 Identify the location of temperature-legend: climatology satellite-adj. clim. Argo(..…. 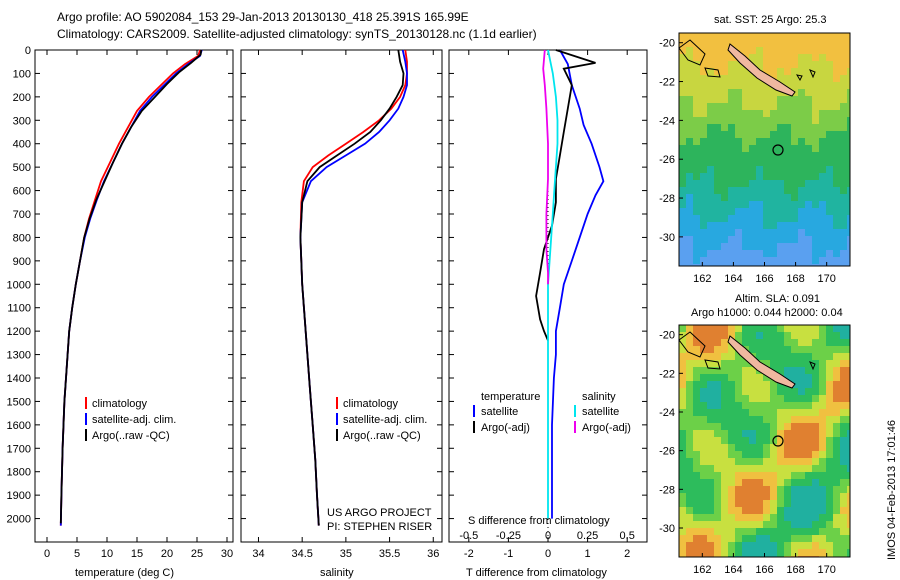
(130, 419).